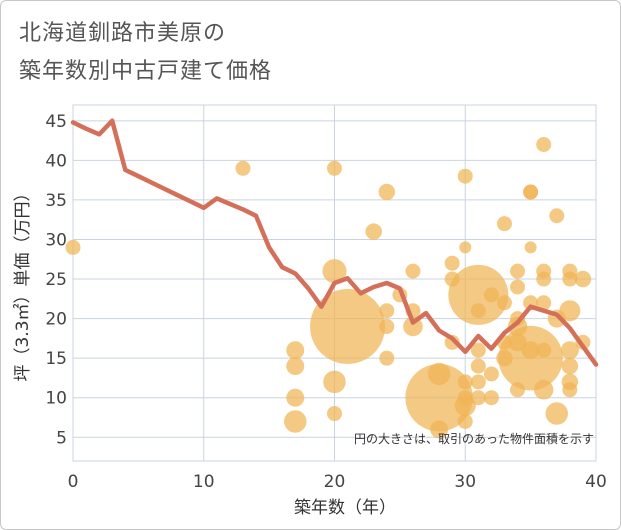  I want to click on y-tick-label-35: 35, so click(56, 201).